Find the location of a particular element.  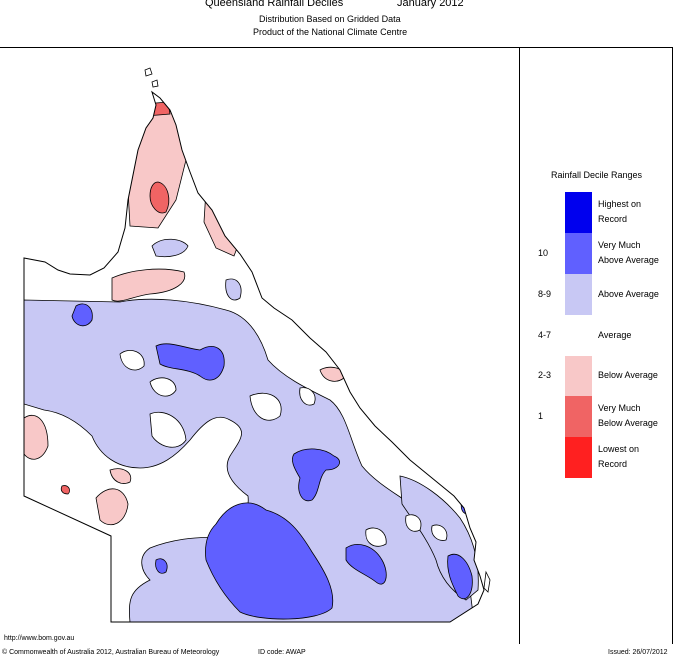

legend-label-lowest-line1: Lowest on is located at coordinates (619, 449).